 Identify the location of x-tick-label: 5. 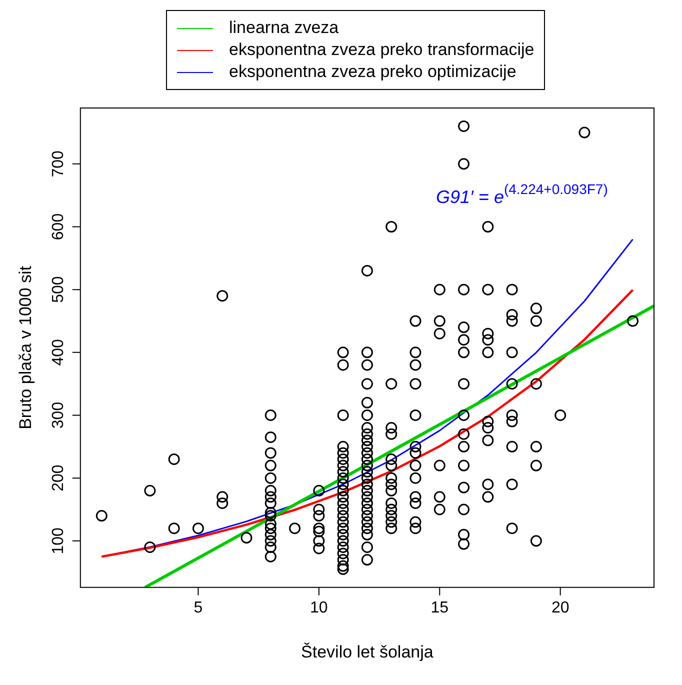
(198, 607).